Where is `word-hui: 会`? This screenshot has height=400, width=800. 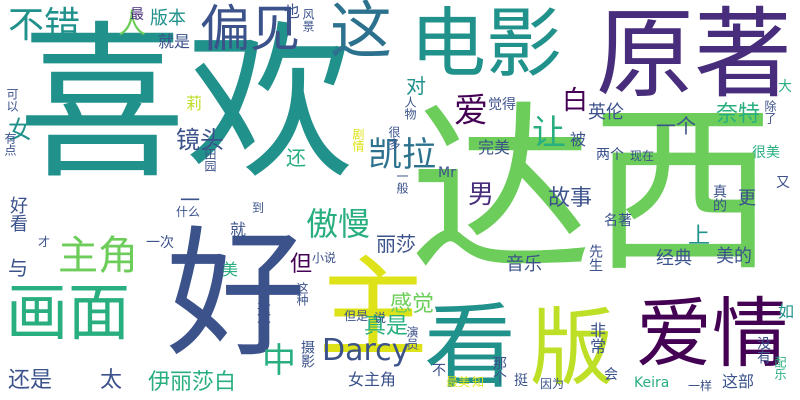
word-hui: 会 is located at coordinates (611, 375).